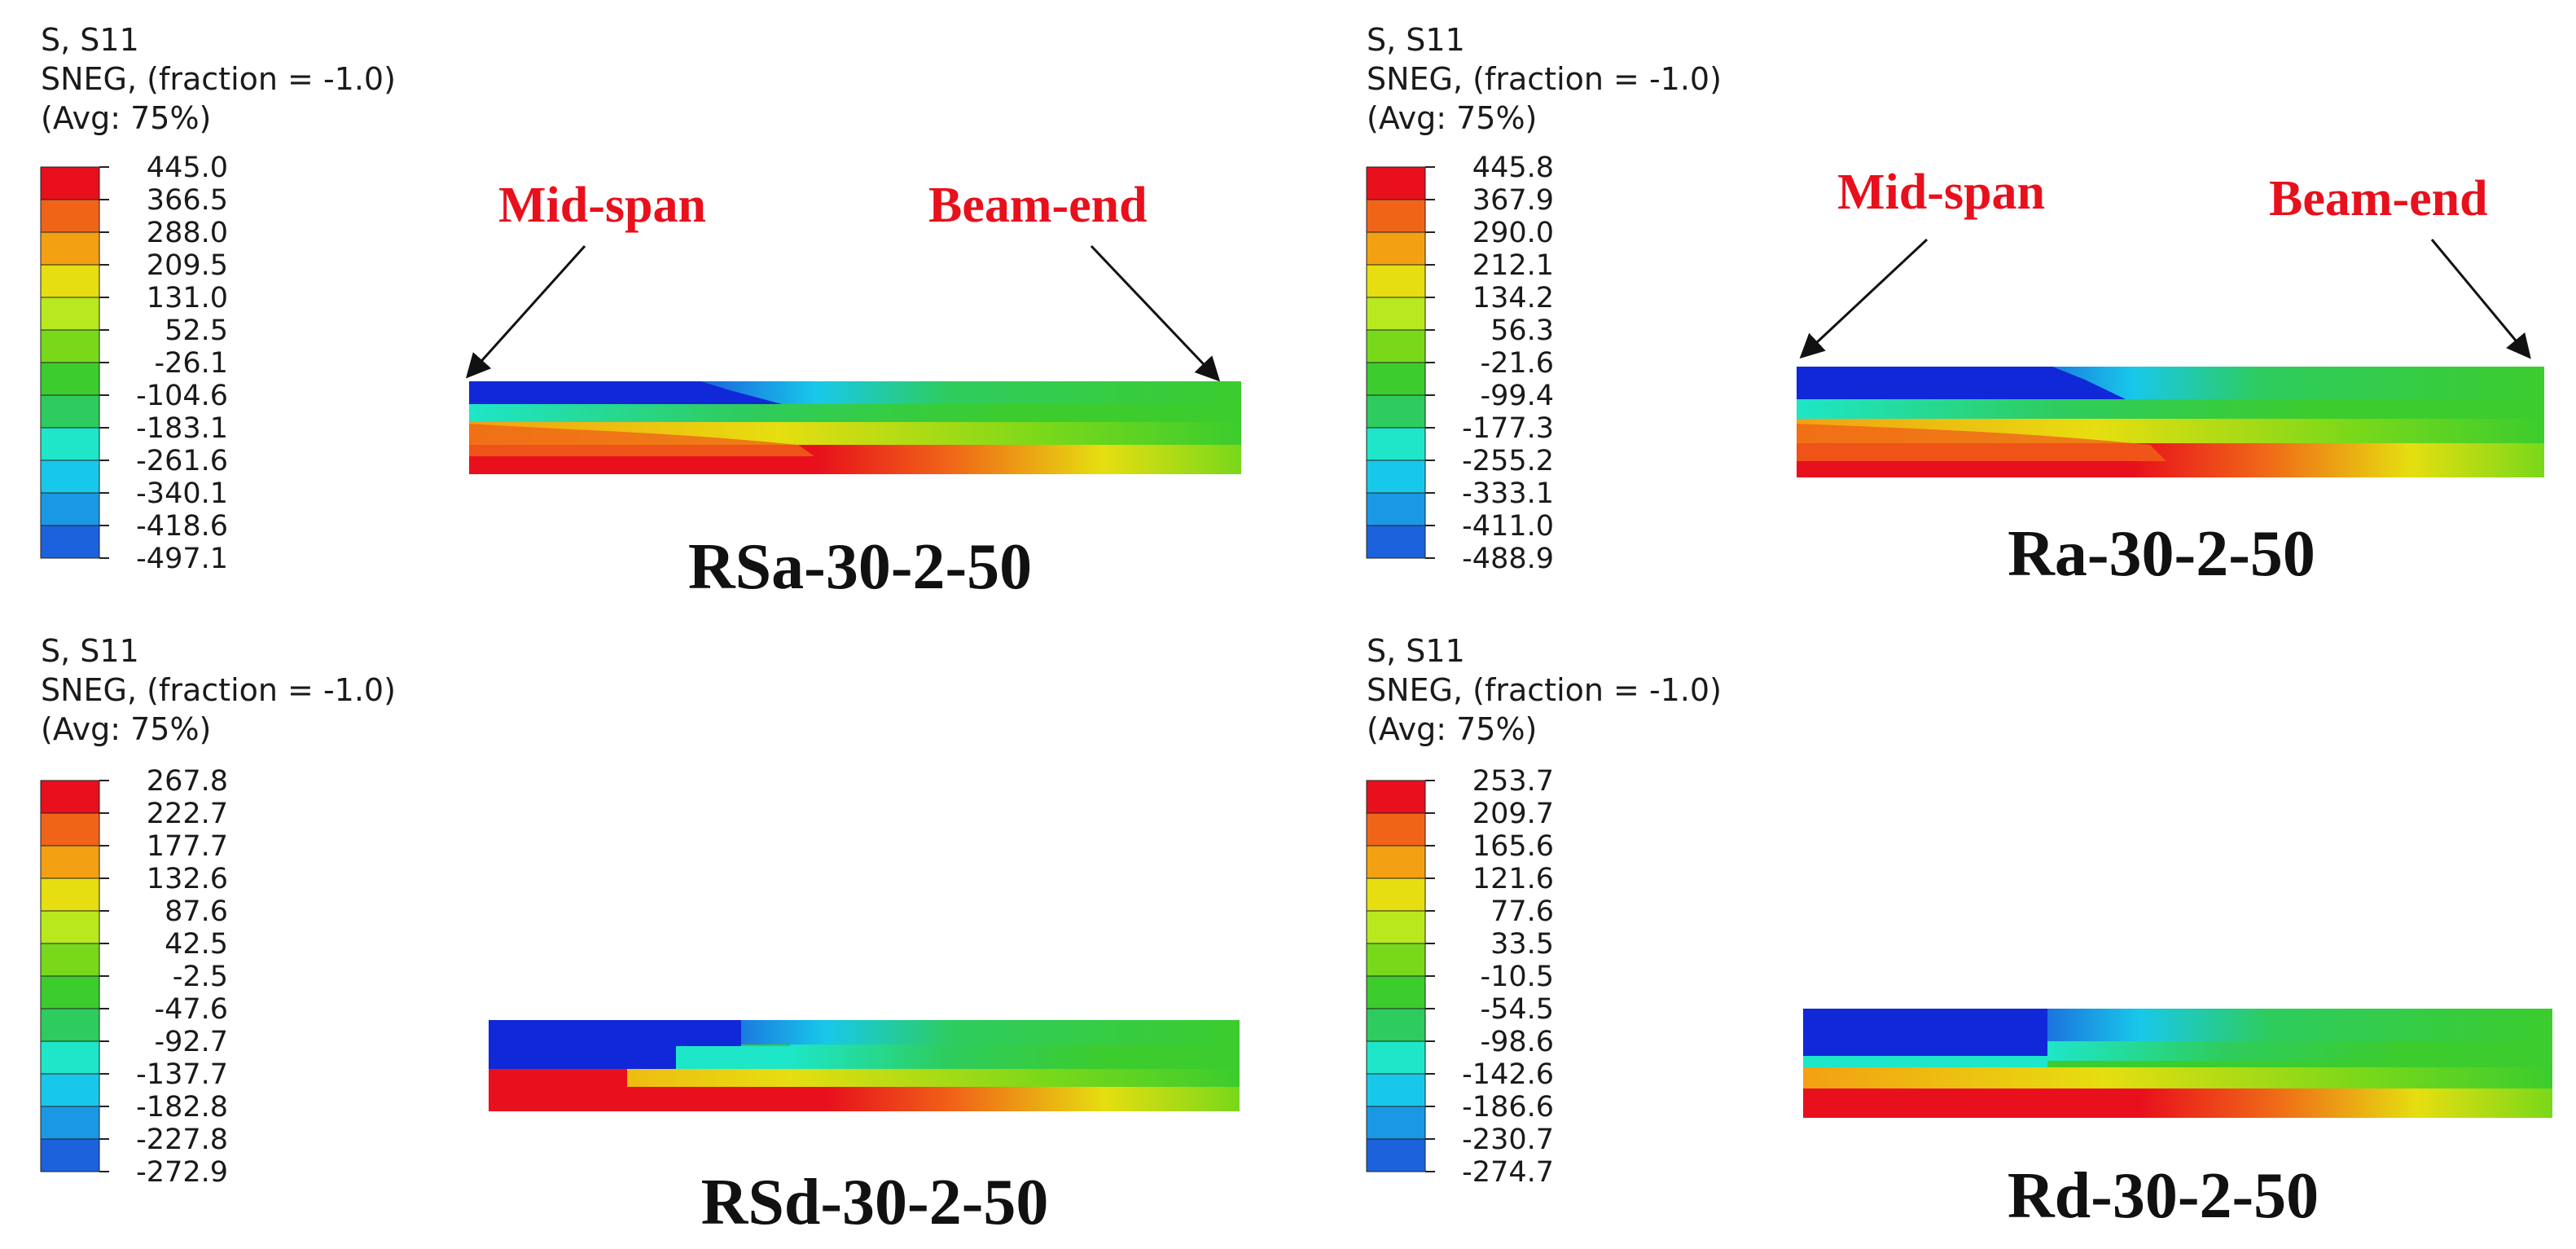 The width and height of the screenshot is (2576, 1249). What do you see at coordinates (182, 493) in the screenshot?
I see `legend-value: -340.1` at bounding box center [182, 493].